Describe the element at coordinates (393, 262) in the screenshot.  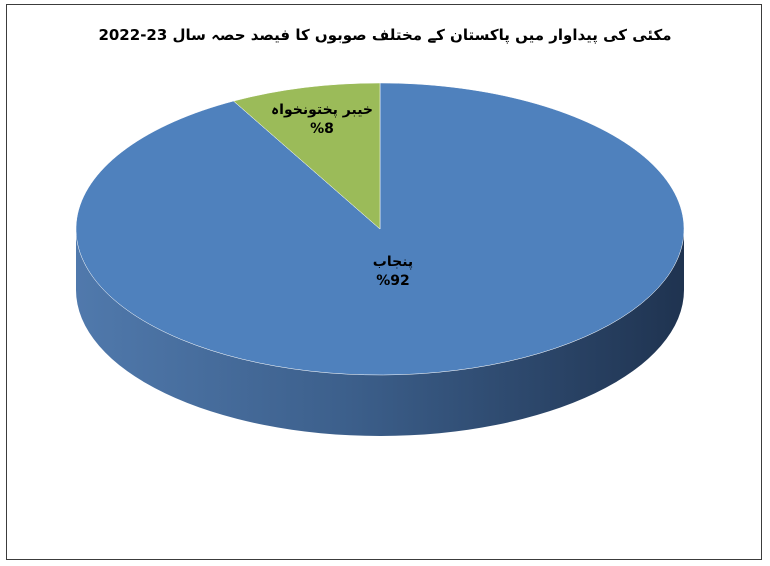
I see `slice-label-punjab-name: پنجاب` at that location.